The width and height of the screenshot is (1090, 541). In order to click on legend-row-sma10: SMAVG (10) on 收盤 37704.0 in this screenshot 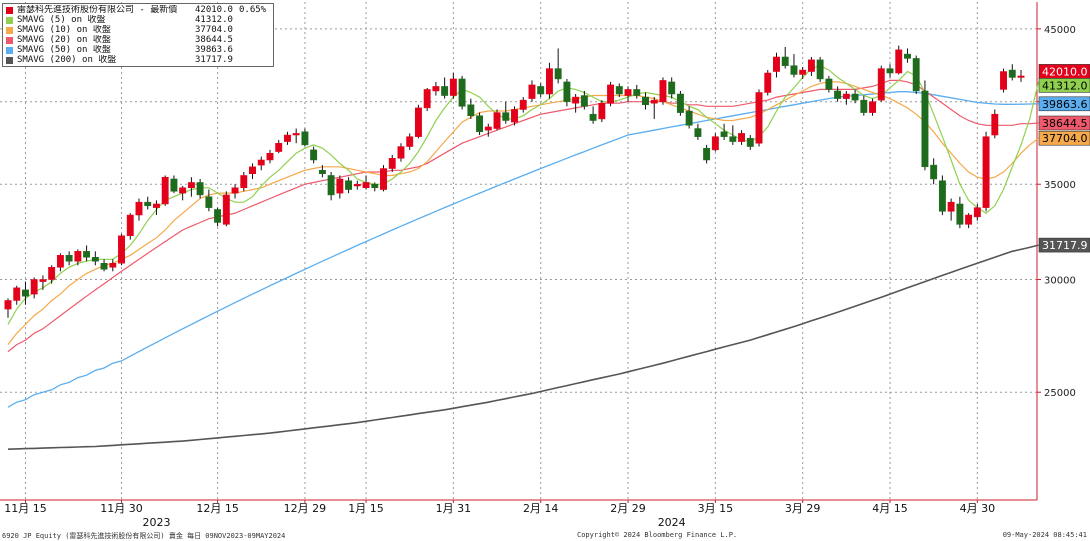, I will do `click(137, 30)`.